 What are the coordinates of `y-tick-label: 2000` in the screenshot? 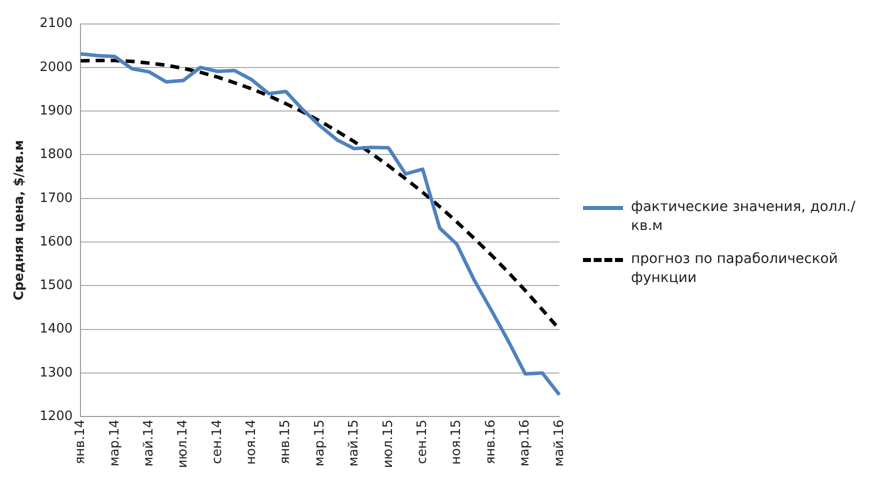 It's located at (56, 67).